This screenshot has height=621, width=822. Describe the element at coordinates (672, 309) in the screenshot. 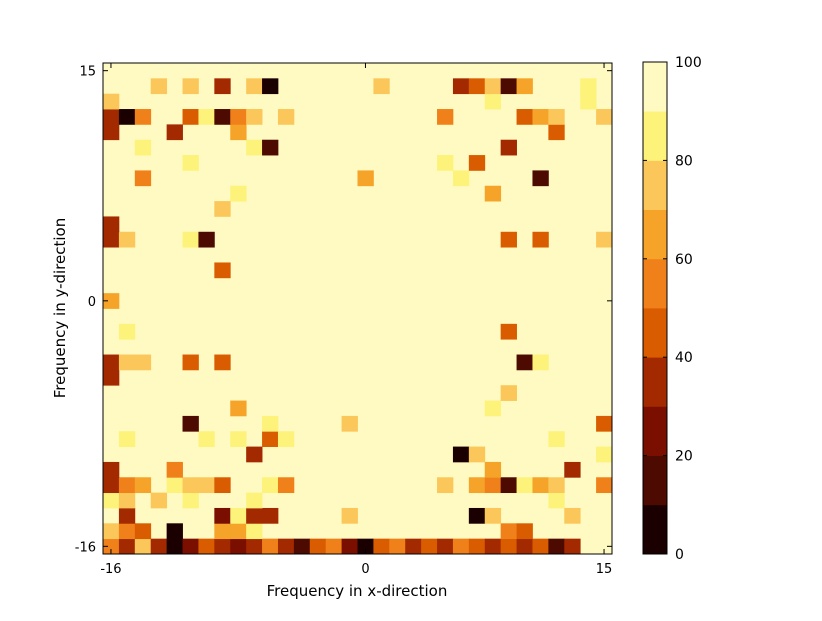

I see `colorbar: 0 20 40 60 80 100` at that location.